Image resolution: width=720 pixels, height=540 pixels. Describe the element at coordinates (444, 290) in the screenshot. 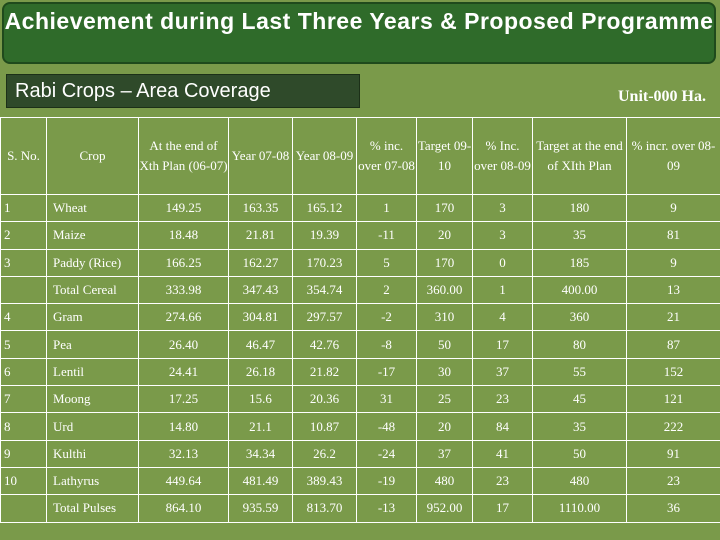

I see `cell-target-09-10: 360.00` at that location.